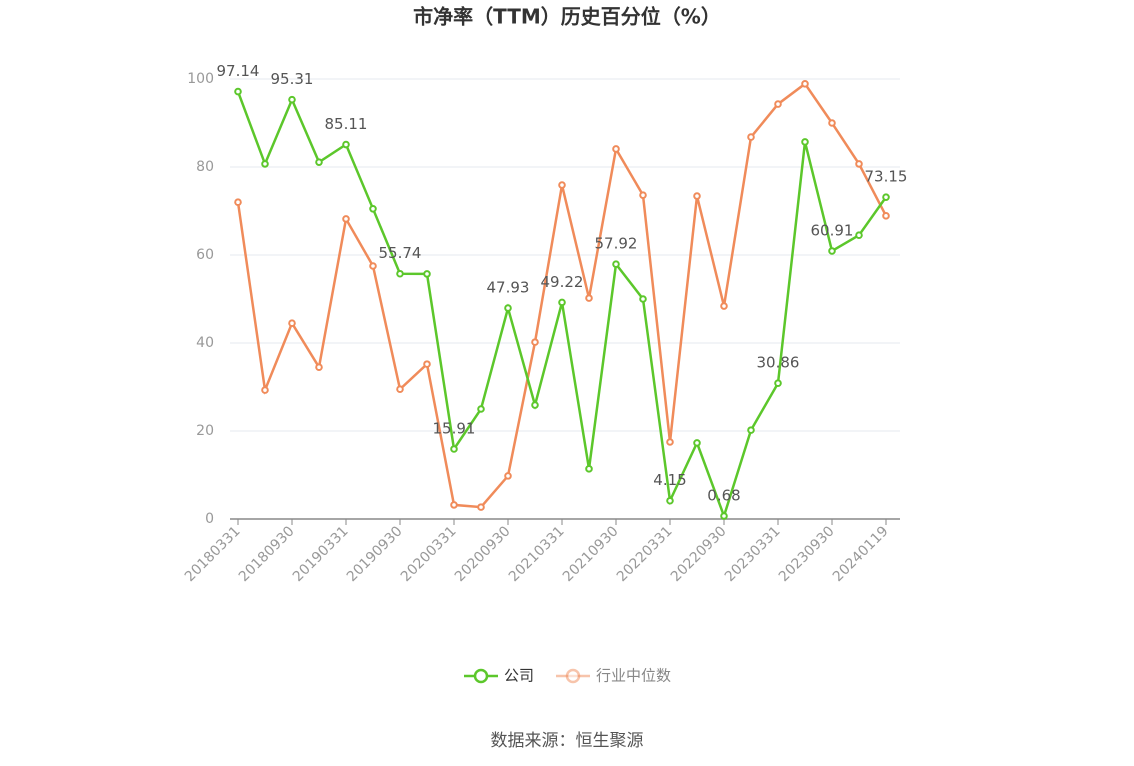 The image size is (1134, 766). I want to click on x-tick-label: 20180930, so click(267, 554).